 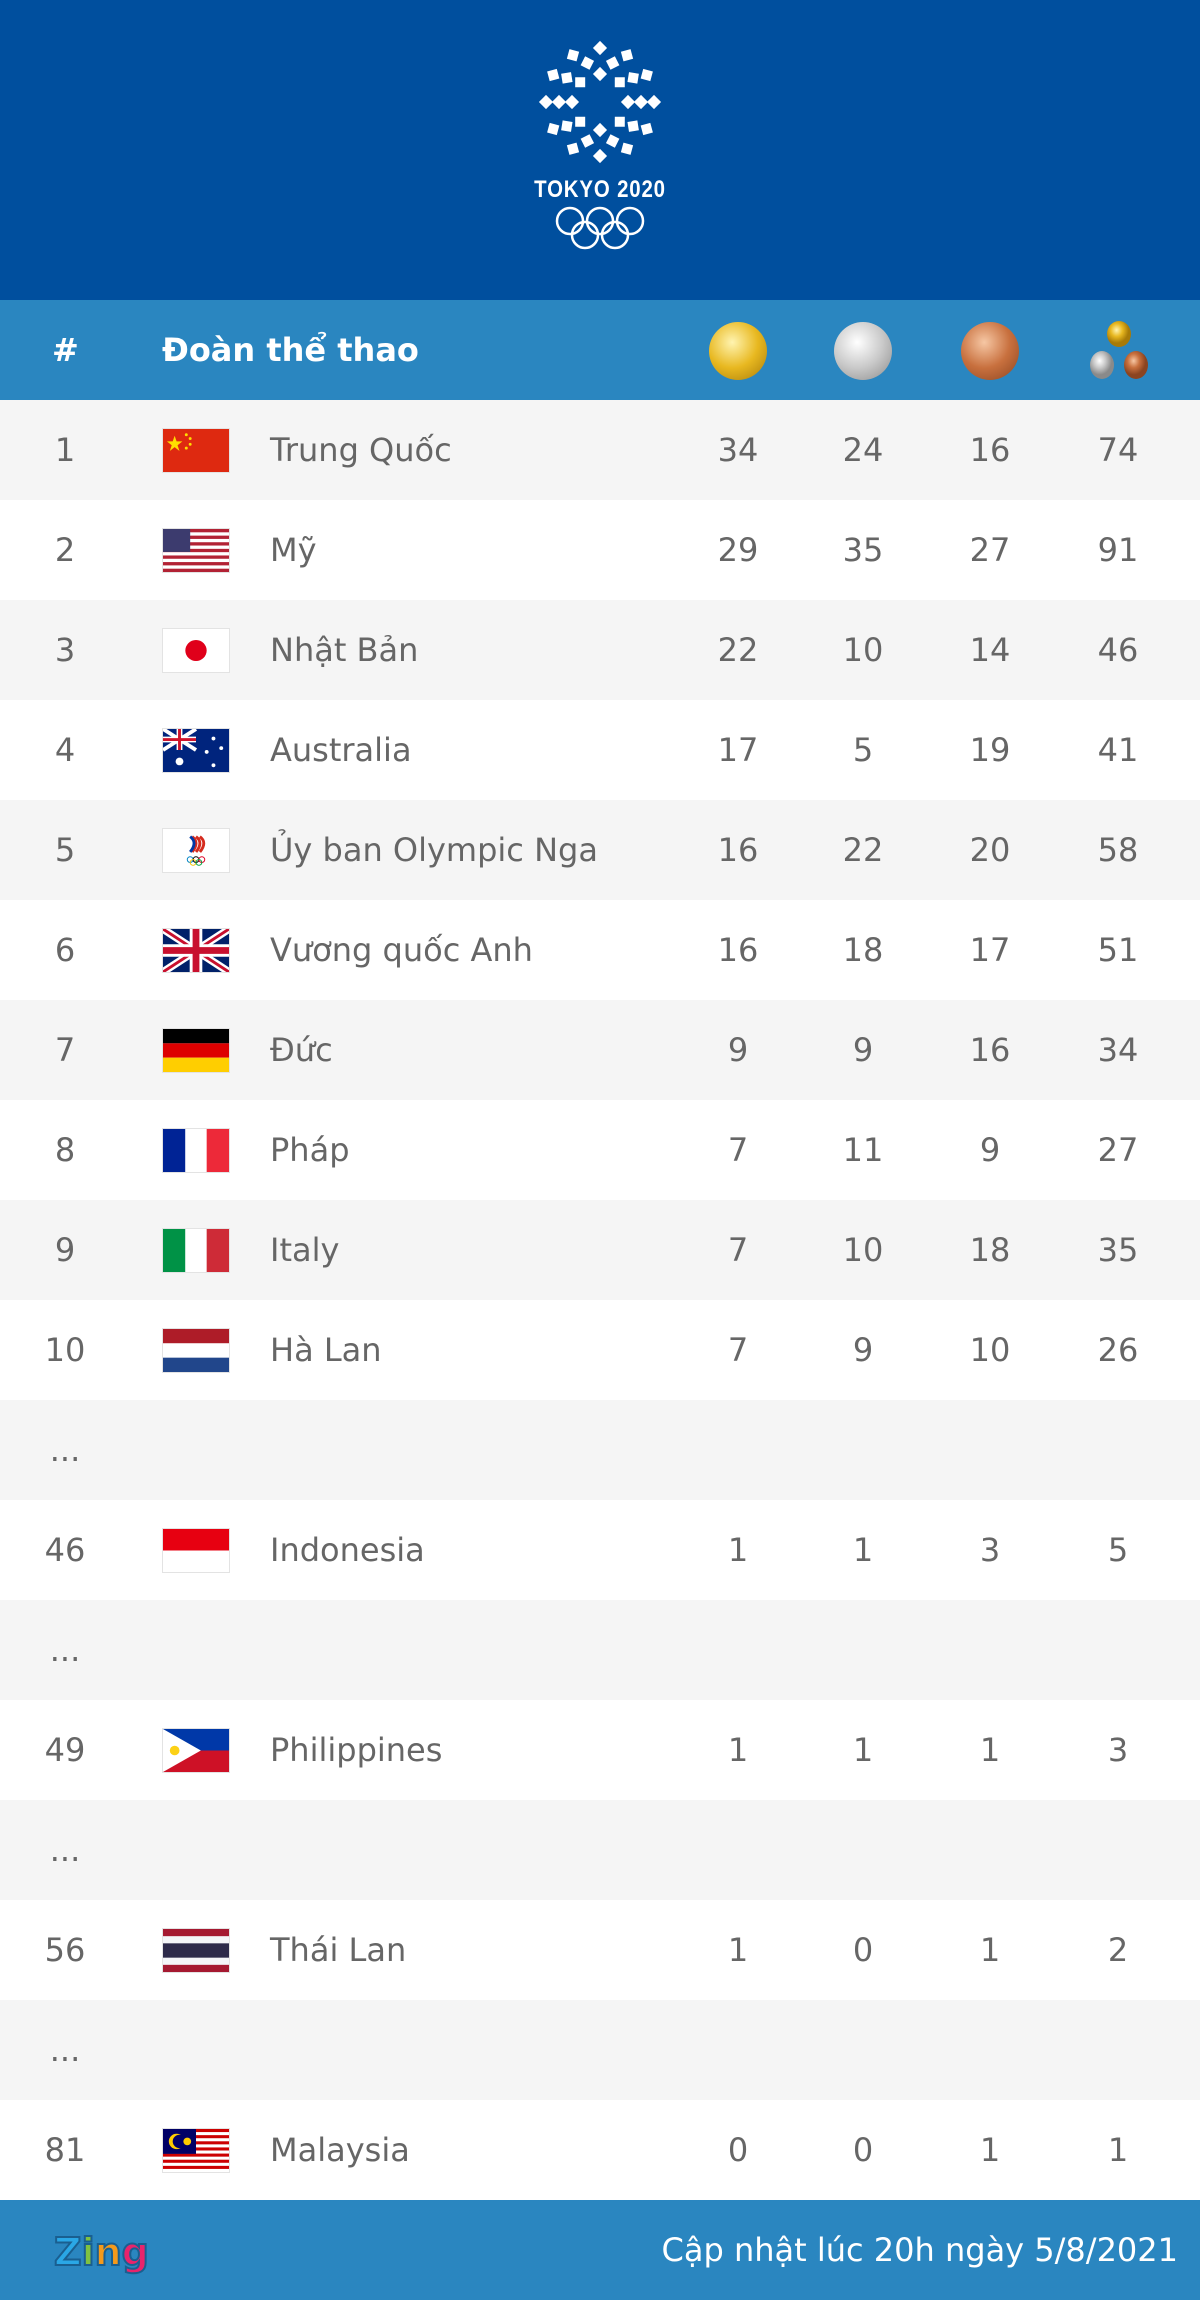 I want to click on table-row: 1 Trung Quốc 34 24 16 74, so click(x=600, y=450).